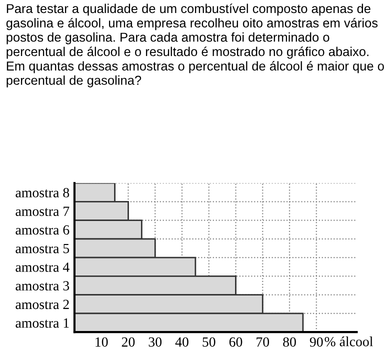  I want to click on x-tick-label: 70, so click(263, 342).